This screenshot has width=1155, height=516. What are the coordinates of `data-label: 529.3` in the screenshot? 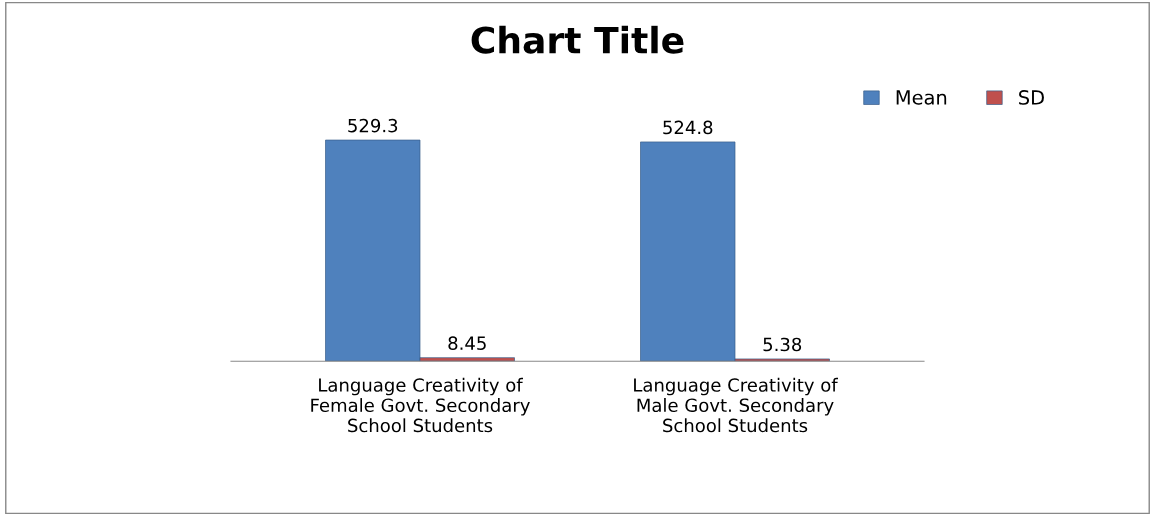 It's located at (373, 125).